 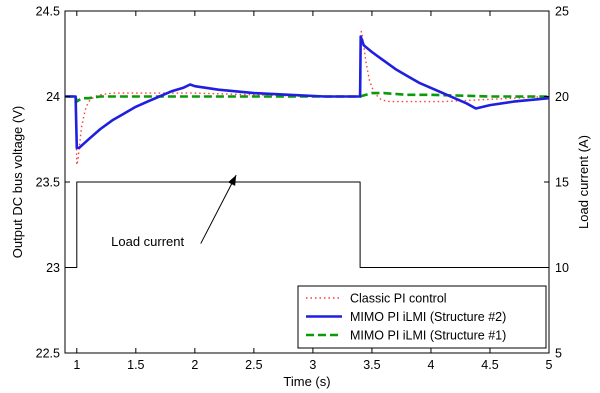 I want to click on x-tick-label: 1.5, so click(x=135, y=365).